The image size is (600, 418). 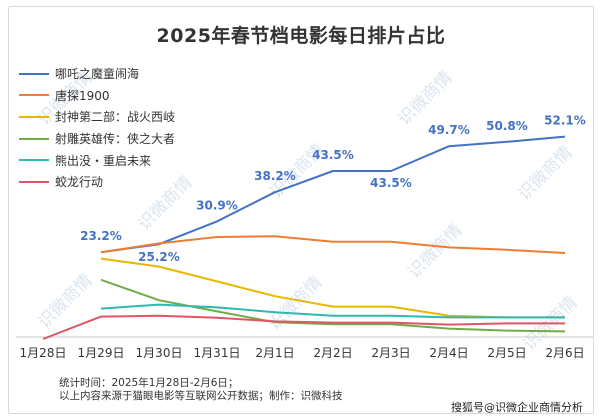 What do you see at coordinates (449, 130) in the screenshot?
I see `data-label: 49.7%` at bounding box center [449, 130].